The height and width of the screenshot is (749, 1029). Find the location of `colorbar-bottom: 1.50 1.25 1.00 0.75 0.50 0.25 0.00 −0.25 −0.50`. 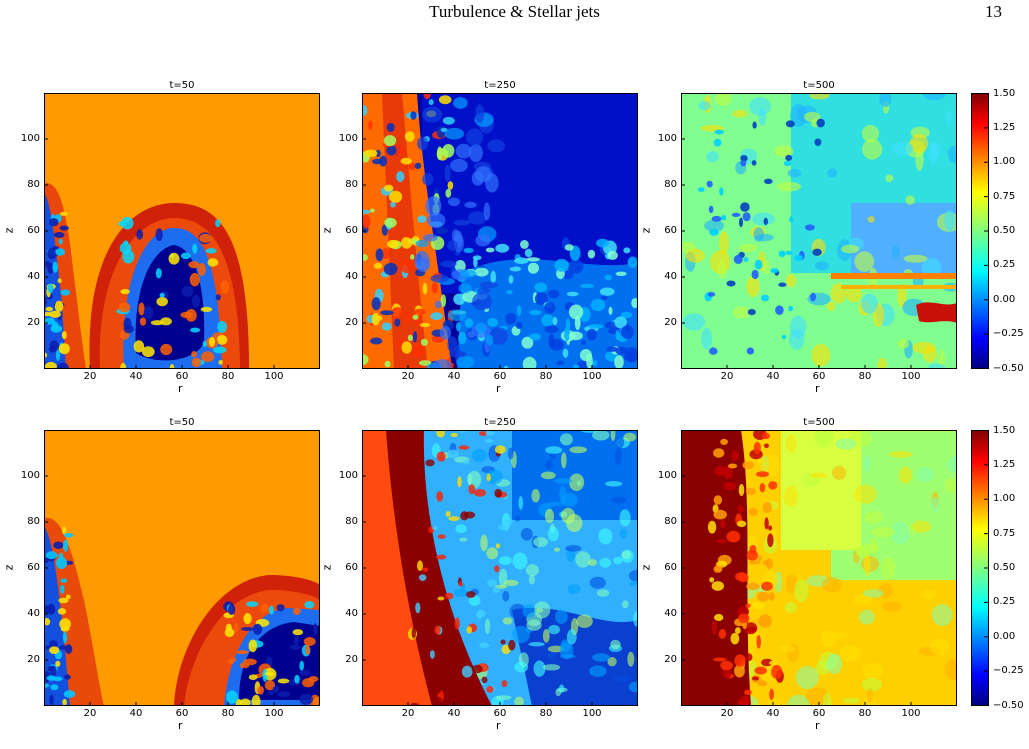

colorbar-bottom: 1.50 1.25 1.00 0.75 0.50 0.25 0.00 −0.25 −0.50 is located at coordinates (997, 568).